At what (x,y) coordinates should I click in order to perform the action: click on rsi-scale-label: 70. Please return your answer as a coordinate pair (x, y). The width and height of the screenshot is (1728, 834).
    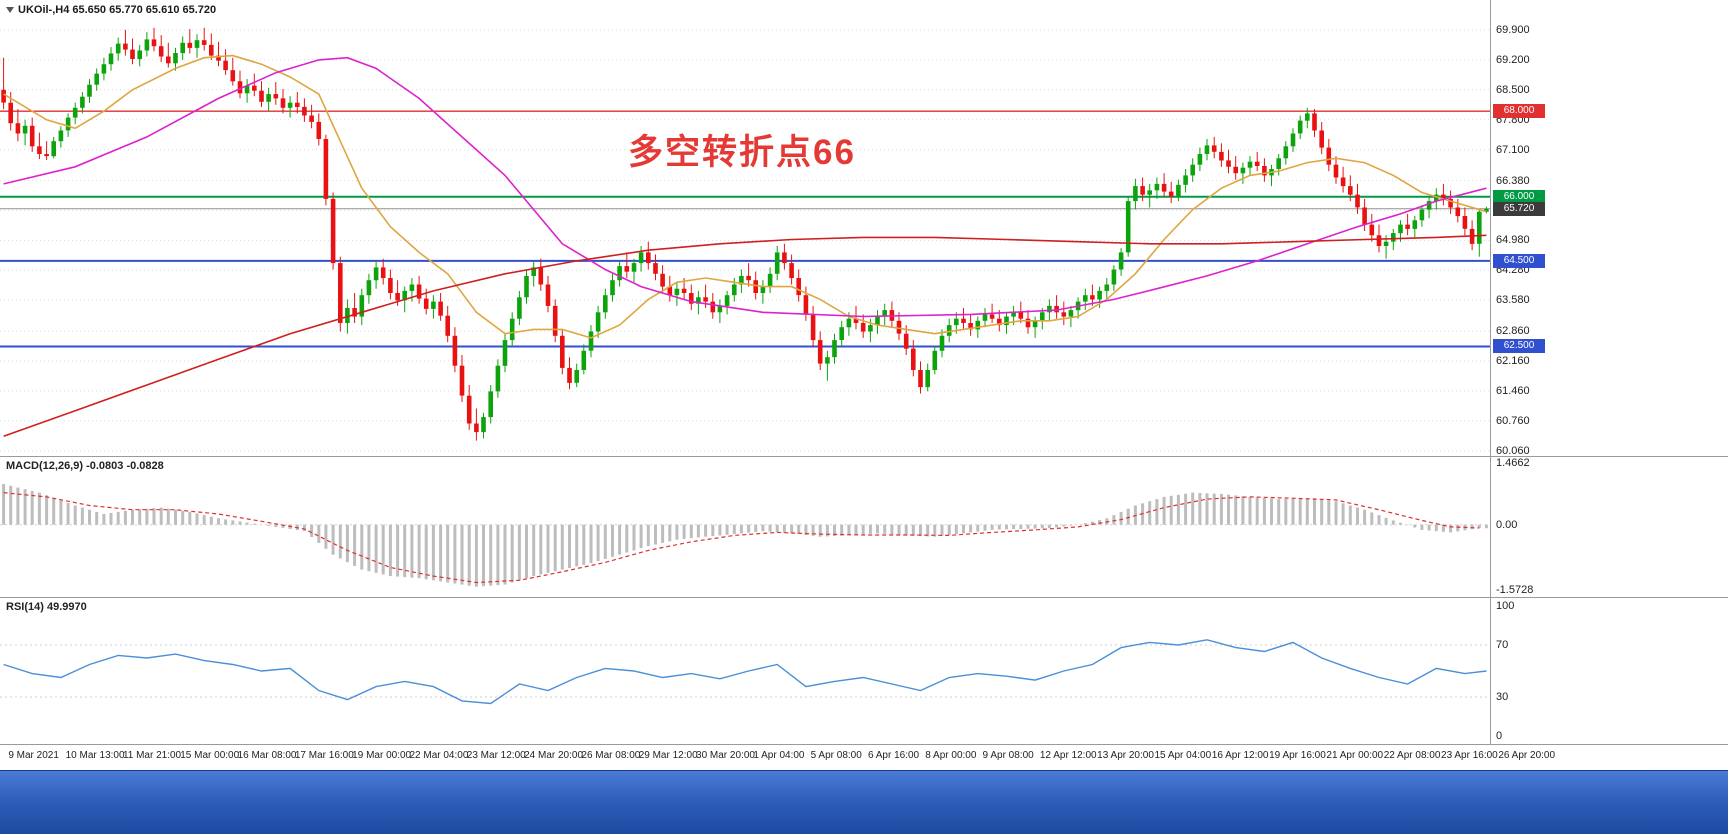
    Looking at the image, I should click on (1502, 645).